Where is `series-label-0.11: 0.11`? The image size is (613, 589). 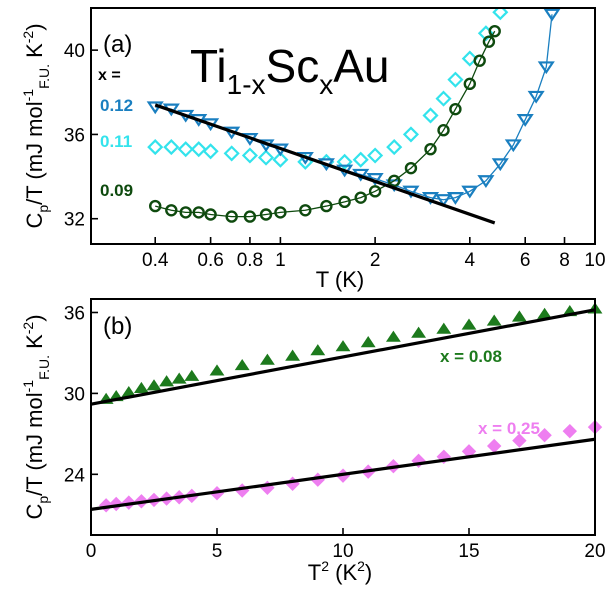
series-label-0.11: 0.11 is located at coordinates (116, 141).